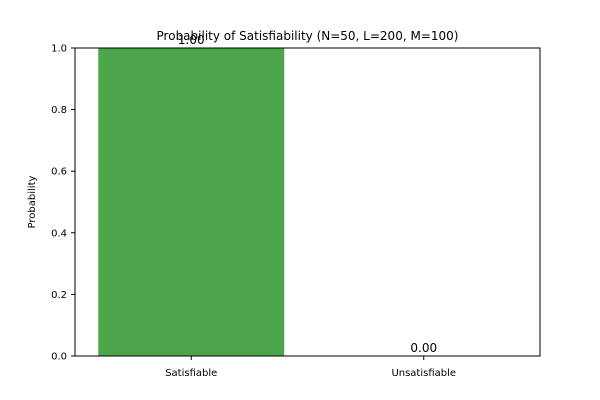 Image resolution: width=600 pixels, height=400 pixels. I want to click on data-label-unsatisfiable: 0.00, so click(423, 348).